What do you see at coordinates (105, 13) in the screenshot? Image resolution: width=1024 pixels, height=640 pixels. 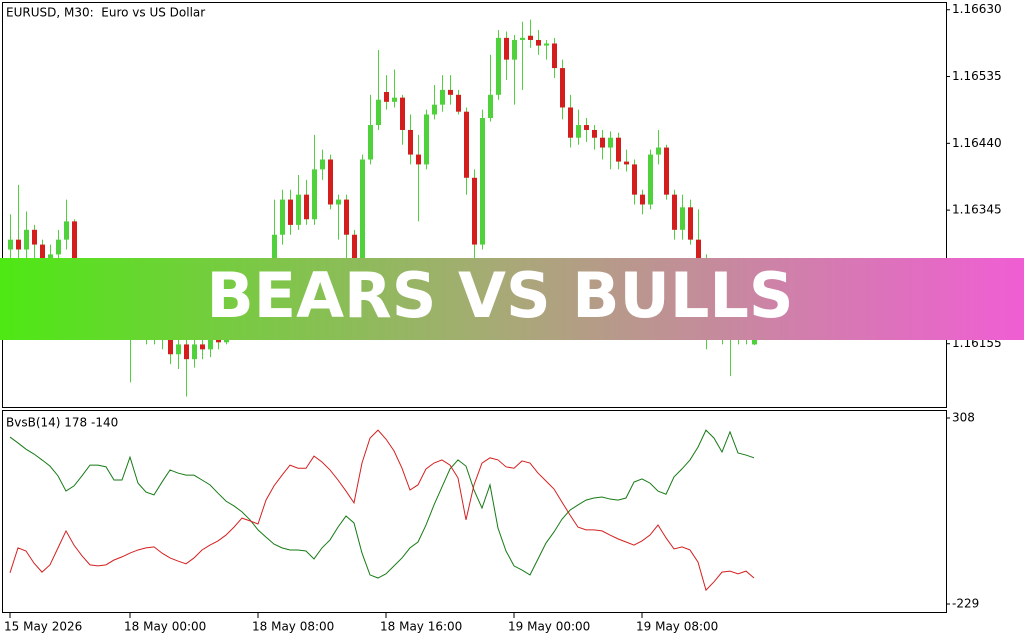 I see `price-chart-title: EURUSD, M30: Euro vs US Dollar` at bounding box center [105, 13].